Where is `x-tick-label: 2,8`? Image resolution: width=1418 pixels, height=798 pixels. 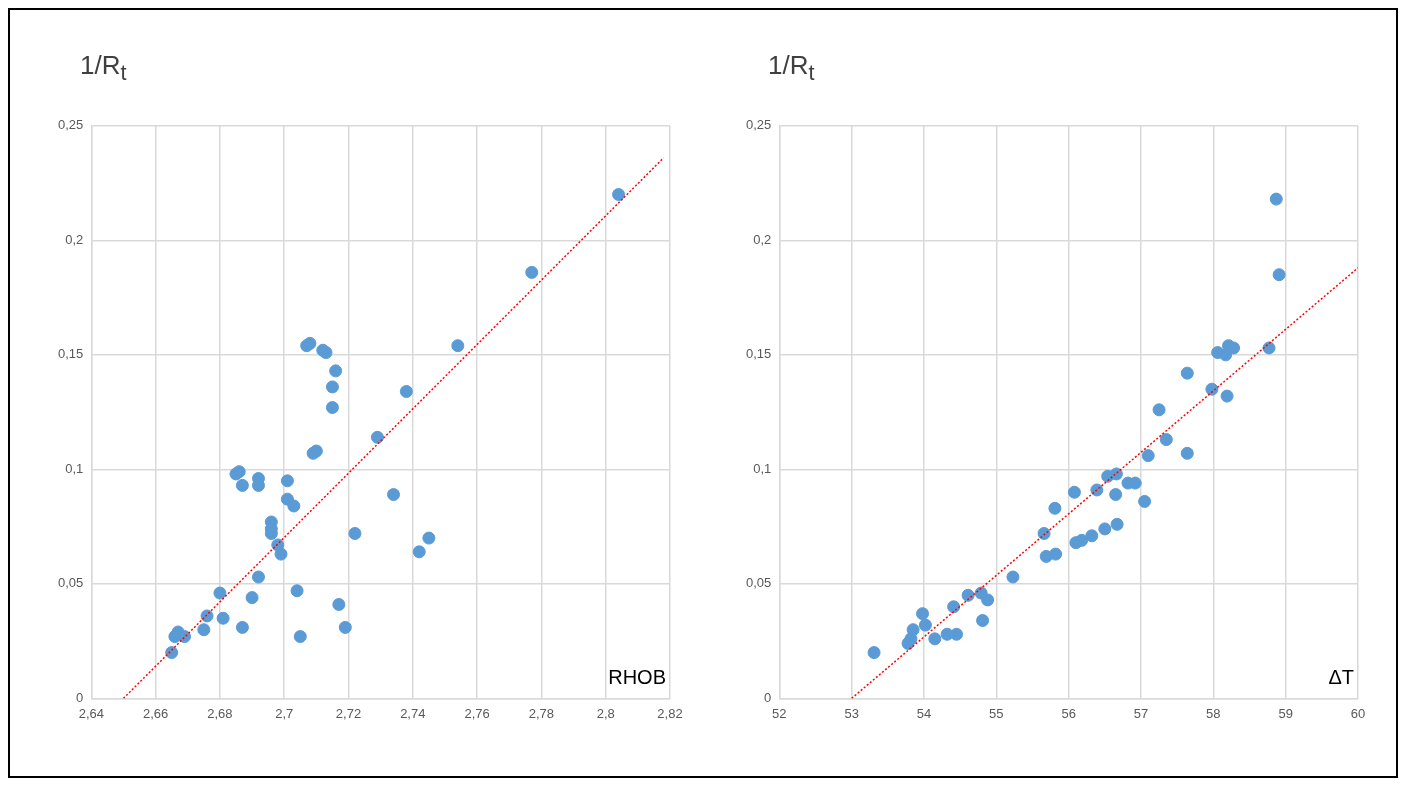
x-tick-label: 2,8 is located at coordinates (605, 713).